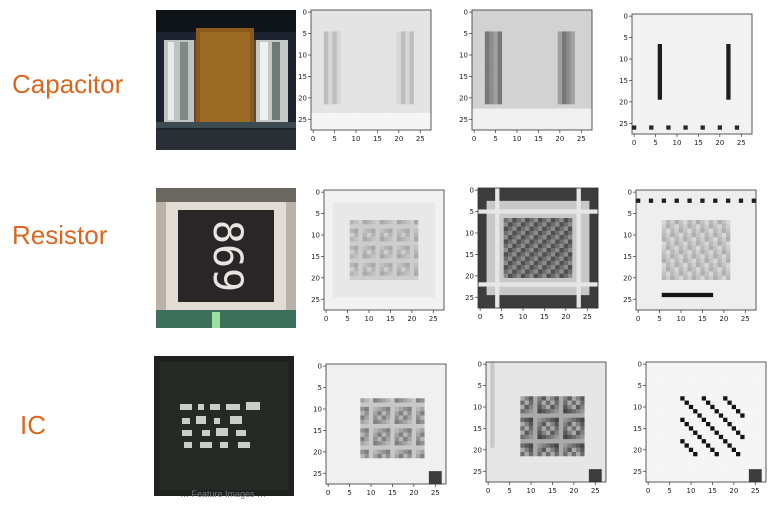 The image size is (775, 510). Describe the element at coordinates (33, 425) in the screenshot. I see `row-label-ic: IC` at that location.